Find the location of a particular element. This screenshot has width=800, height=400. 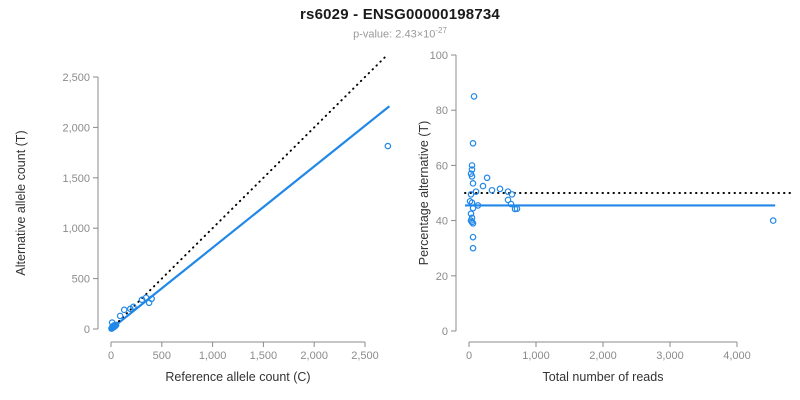

x-tick-label: 3,000 is located at coordinates (670, 356).